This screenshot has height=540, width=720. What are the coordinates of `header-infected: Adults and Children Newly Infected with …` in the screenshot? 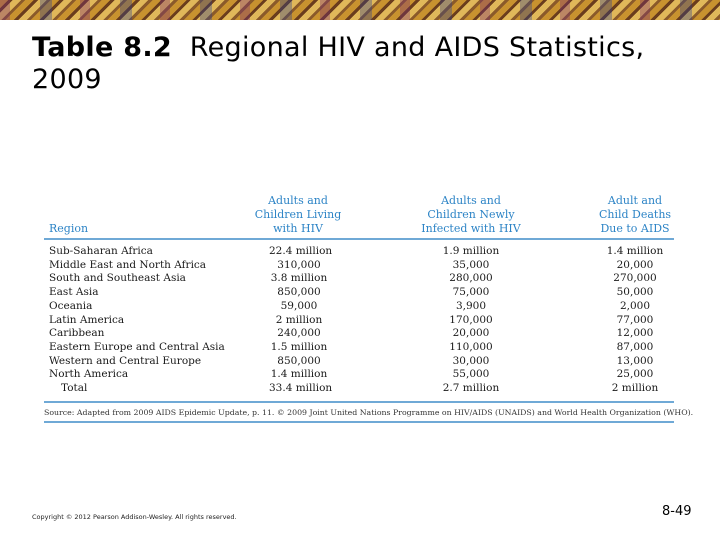 It's located at (471, 215).